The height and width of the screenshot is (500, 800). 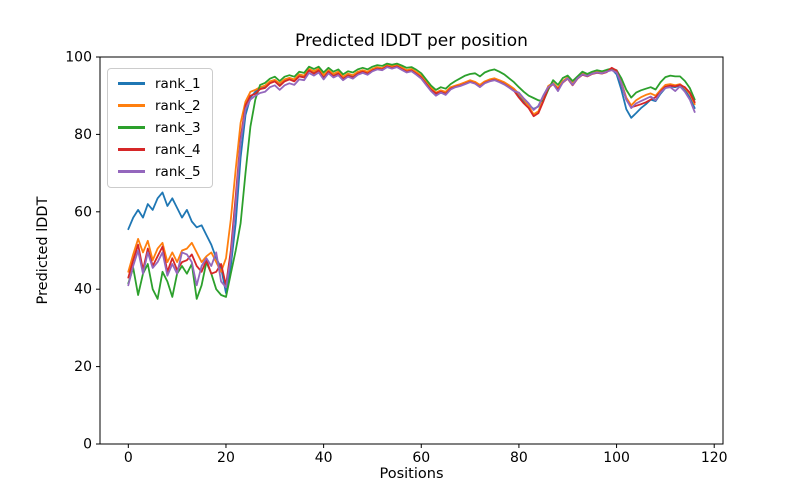 I want to click on legend-entry-rank_4: rank_4, so click(x=159, y=149).